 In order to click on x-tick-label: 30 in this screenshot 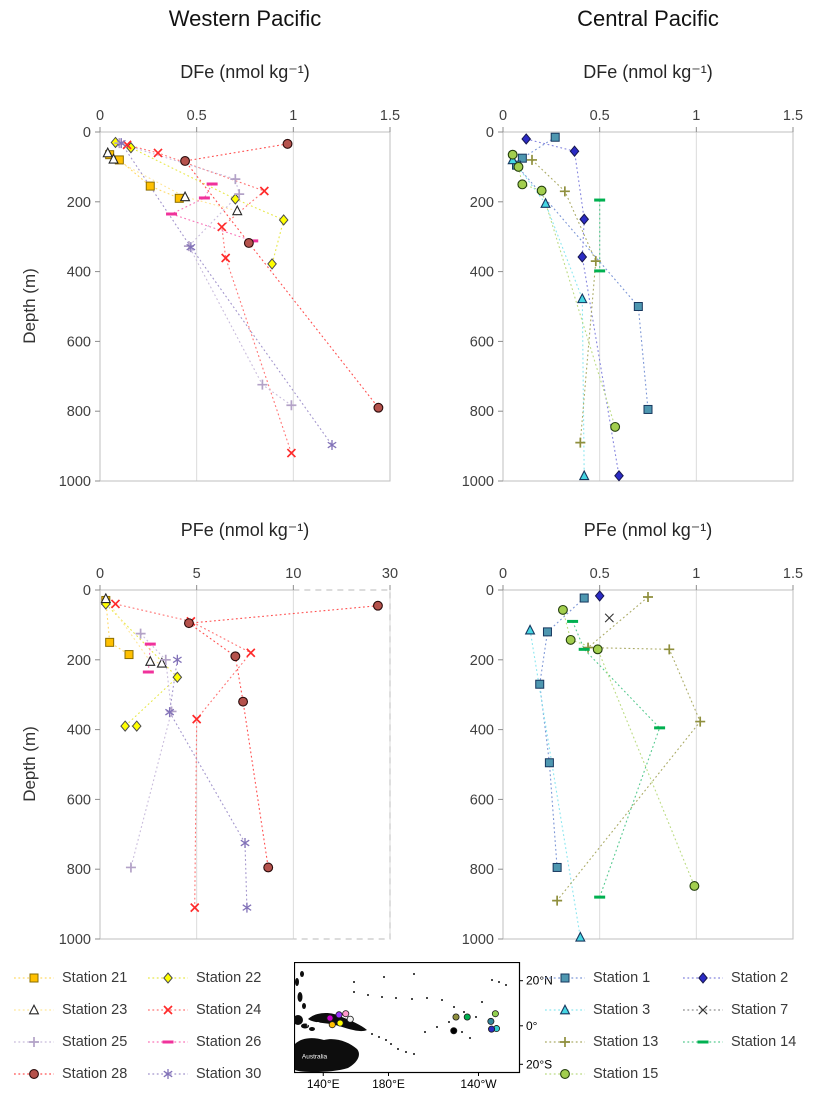, I will do `click(390, 574)`.